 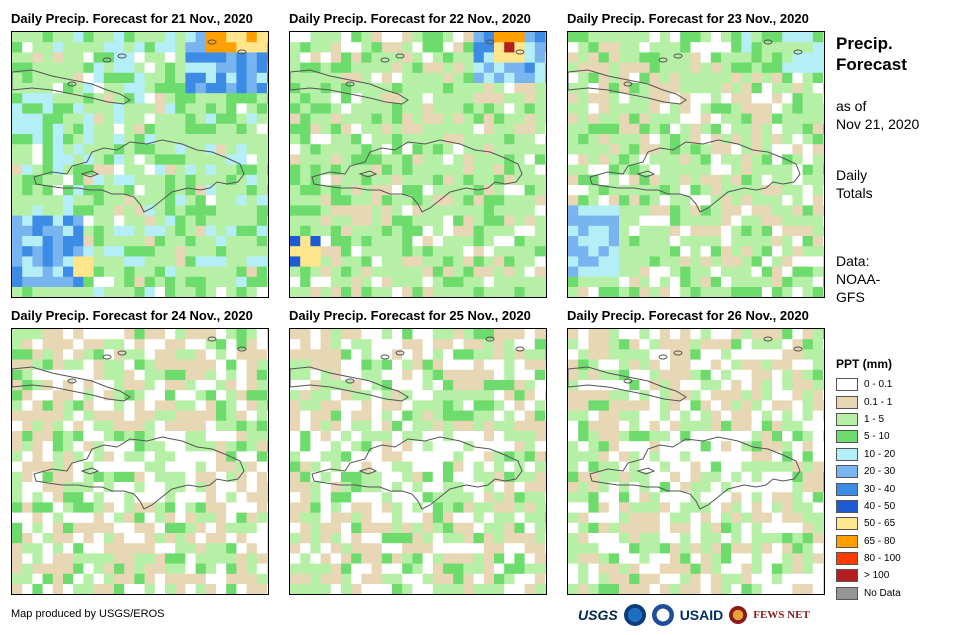 What do you see at coordinates (854, 184) in the screenshot?
I see `totals-label: Daily Totals` at bounding box center [854, 184].